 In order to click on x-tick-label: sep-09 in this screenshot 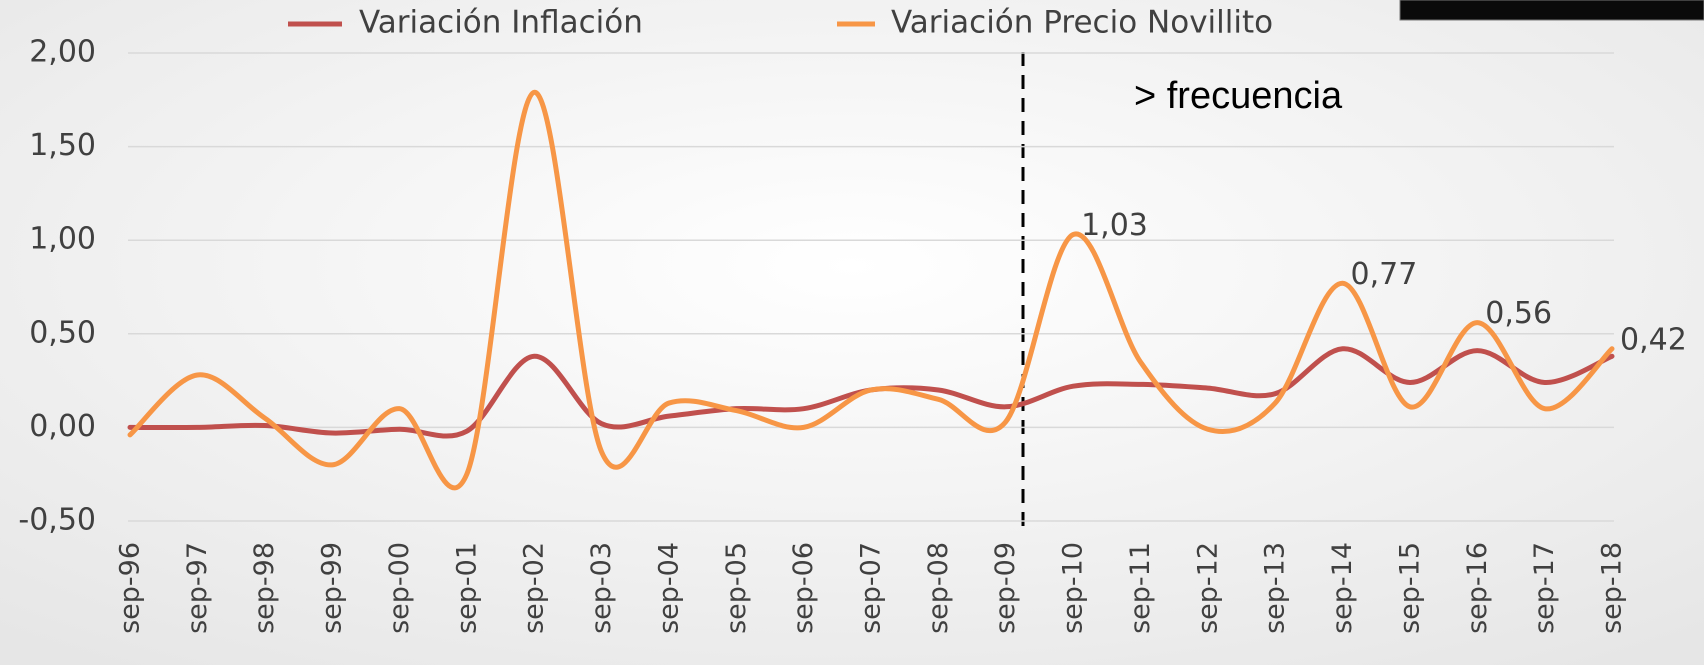, I will do `click(1005, 588)`.